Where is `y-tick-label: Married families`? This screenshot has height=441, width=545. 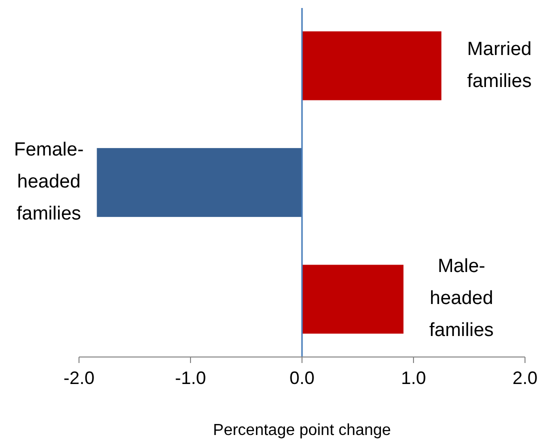
y-tick-label: Married families is located at coordinates (499, 65).